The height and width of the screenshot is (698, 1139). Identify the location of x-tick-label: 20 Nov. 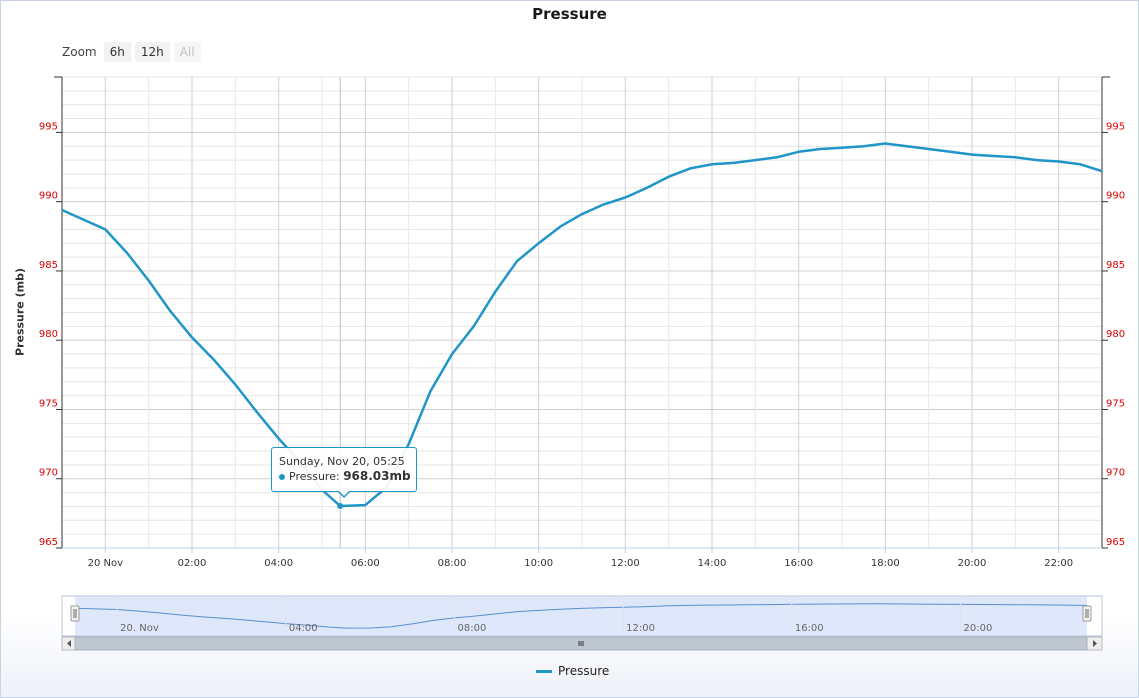
(106, 563).